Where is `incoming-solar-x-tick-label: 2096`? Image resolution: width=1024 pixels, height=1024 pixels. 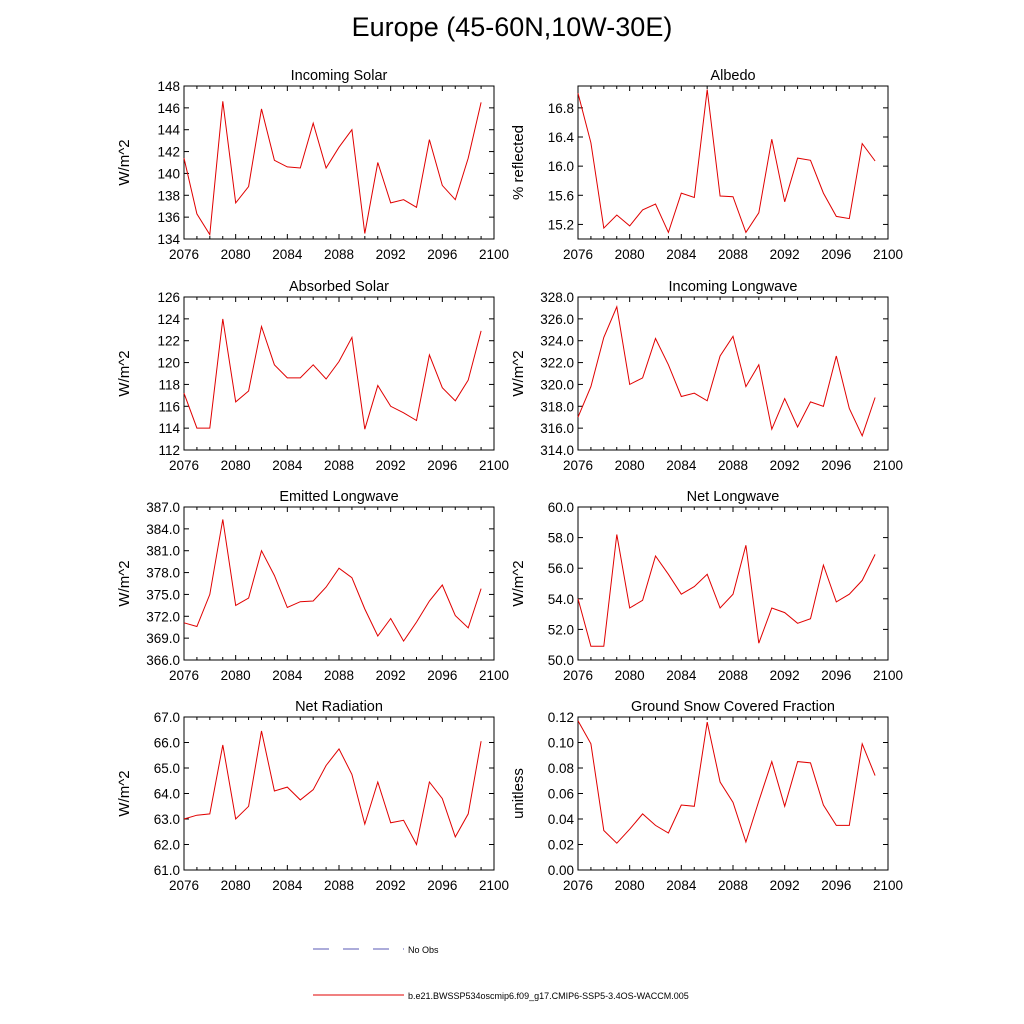 incoming-solar-x-tick-label: 2096 is located at coordinates (442, 254).